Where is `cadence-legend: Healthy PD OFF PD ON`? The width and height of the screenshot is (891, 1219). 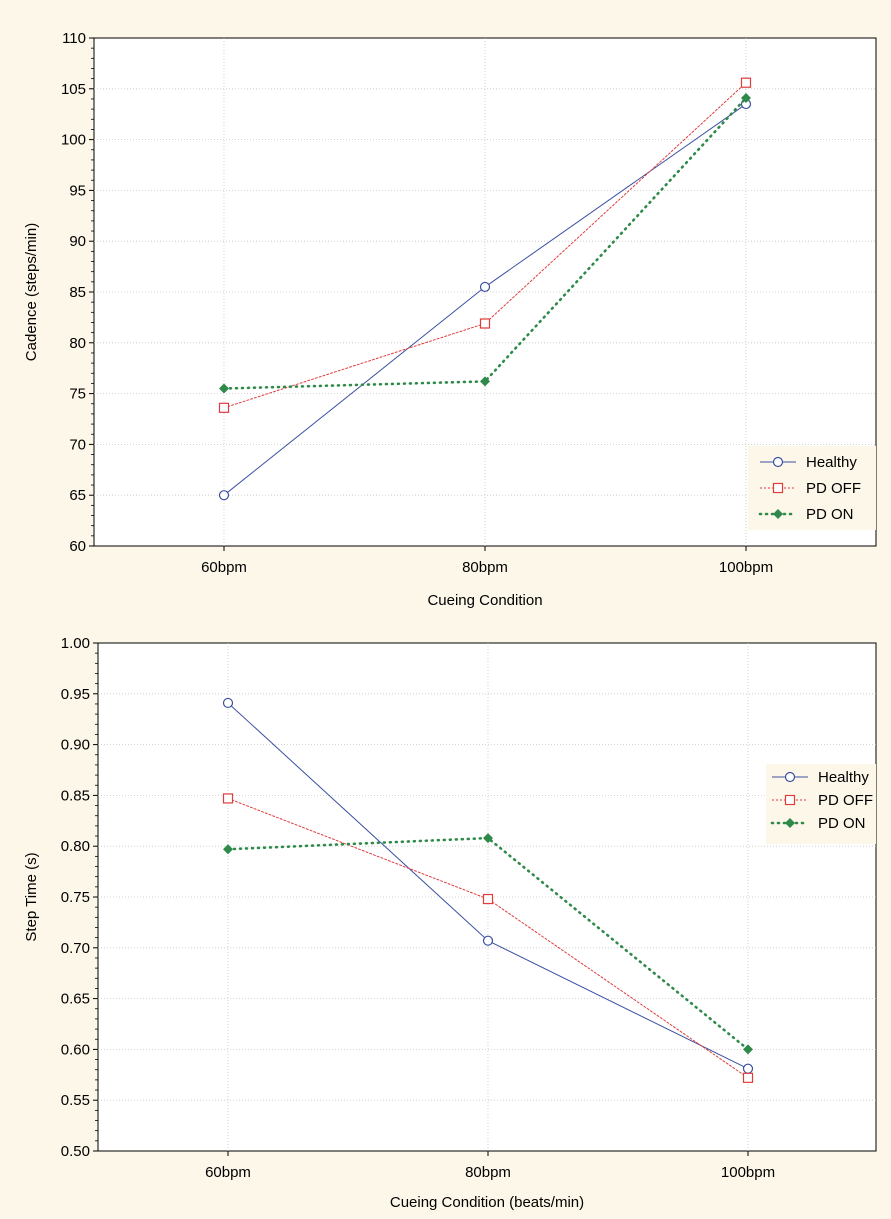 cadence-legend: Healthy PD OFF PD ON is located at coordinates (812, 488).